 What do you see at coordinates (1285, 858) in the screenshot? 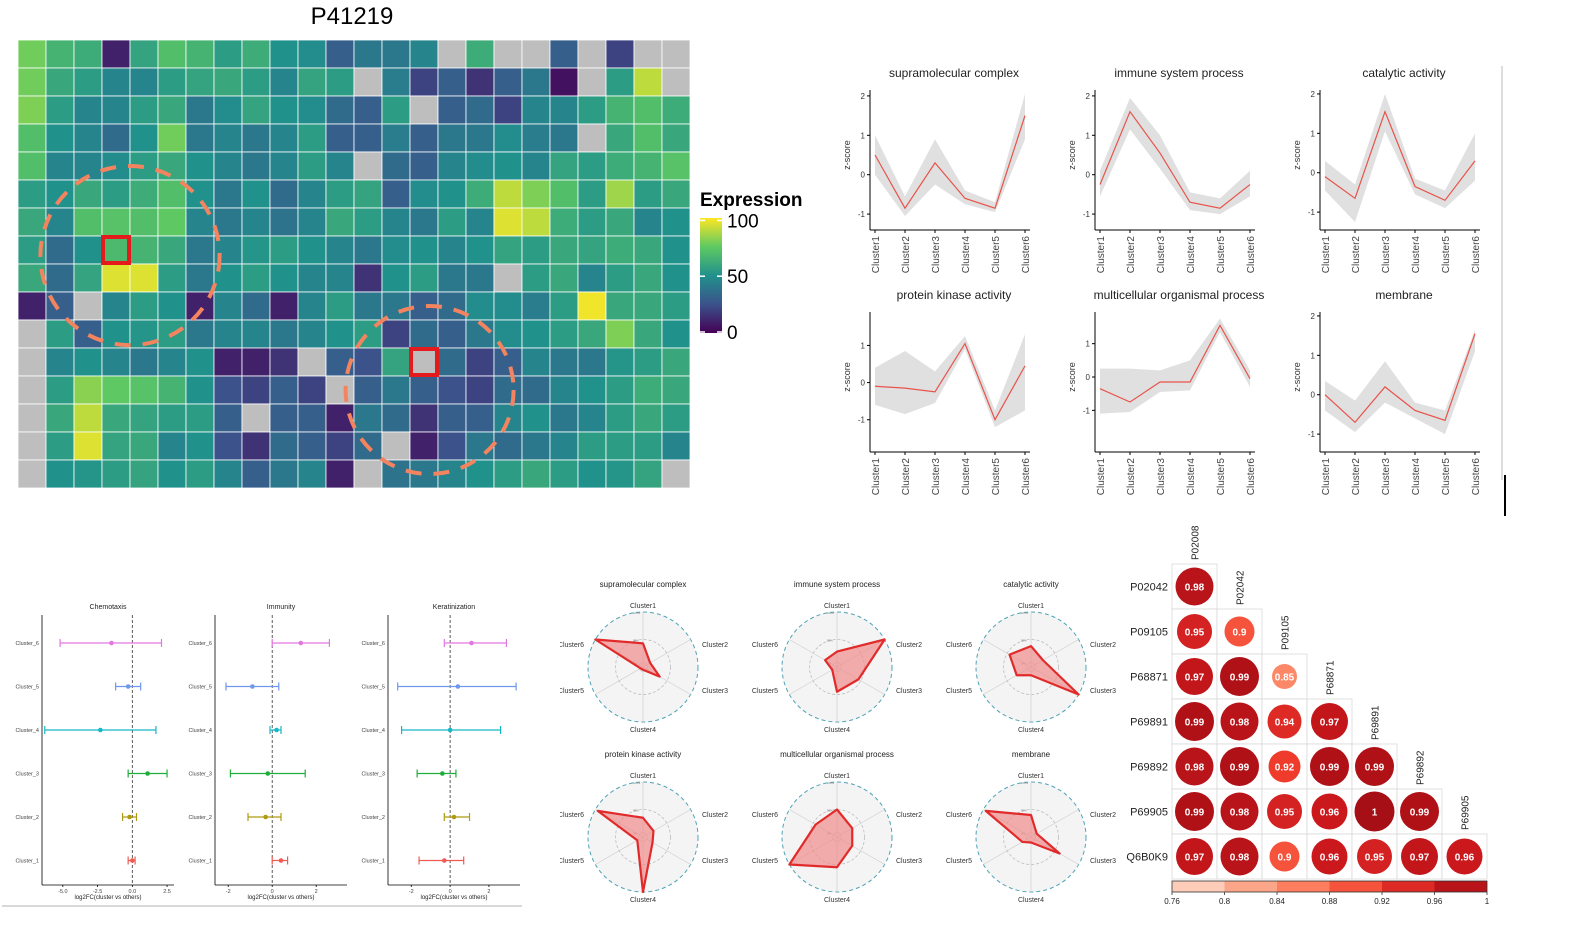
I see `corr-value-label: 0.9` at bounding box center [1285, 858].